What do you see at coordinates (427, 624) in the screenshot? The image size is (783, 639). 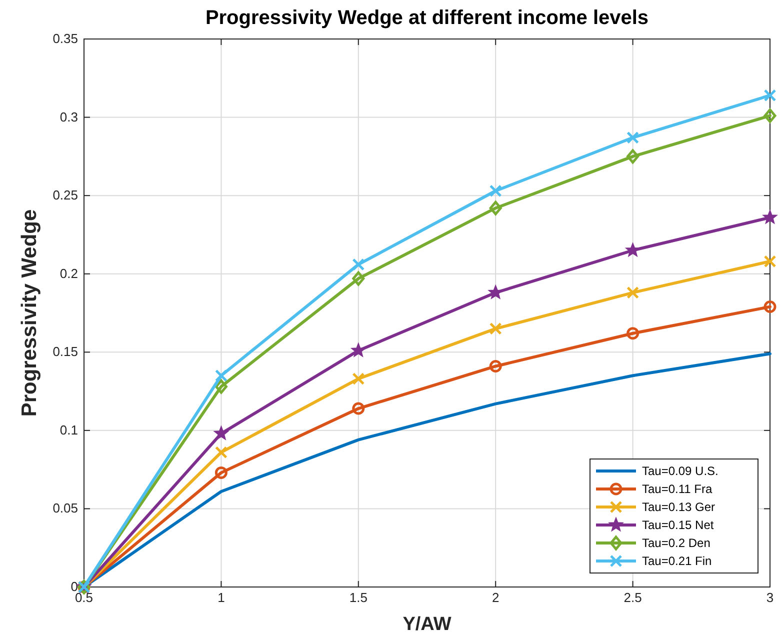 I see `x-axis-title: Y/AW` at bounding box center [427, 624].